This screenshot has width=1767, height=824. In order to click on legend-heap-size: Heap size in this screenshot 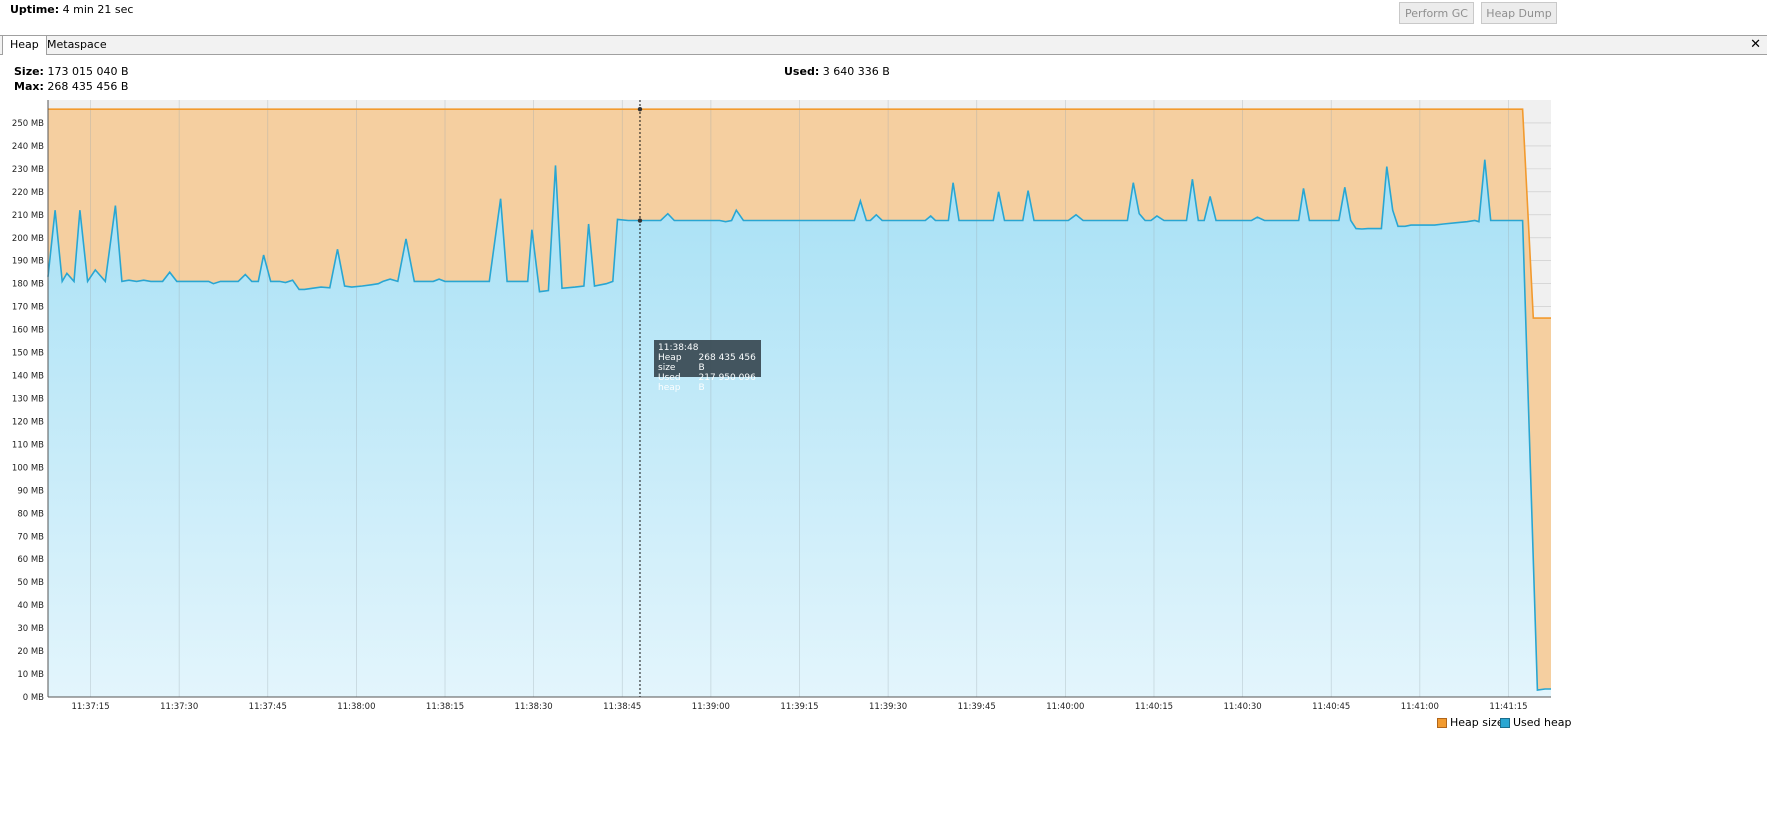, I will do `click(1470, 722)`.